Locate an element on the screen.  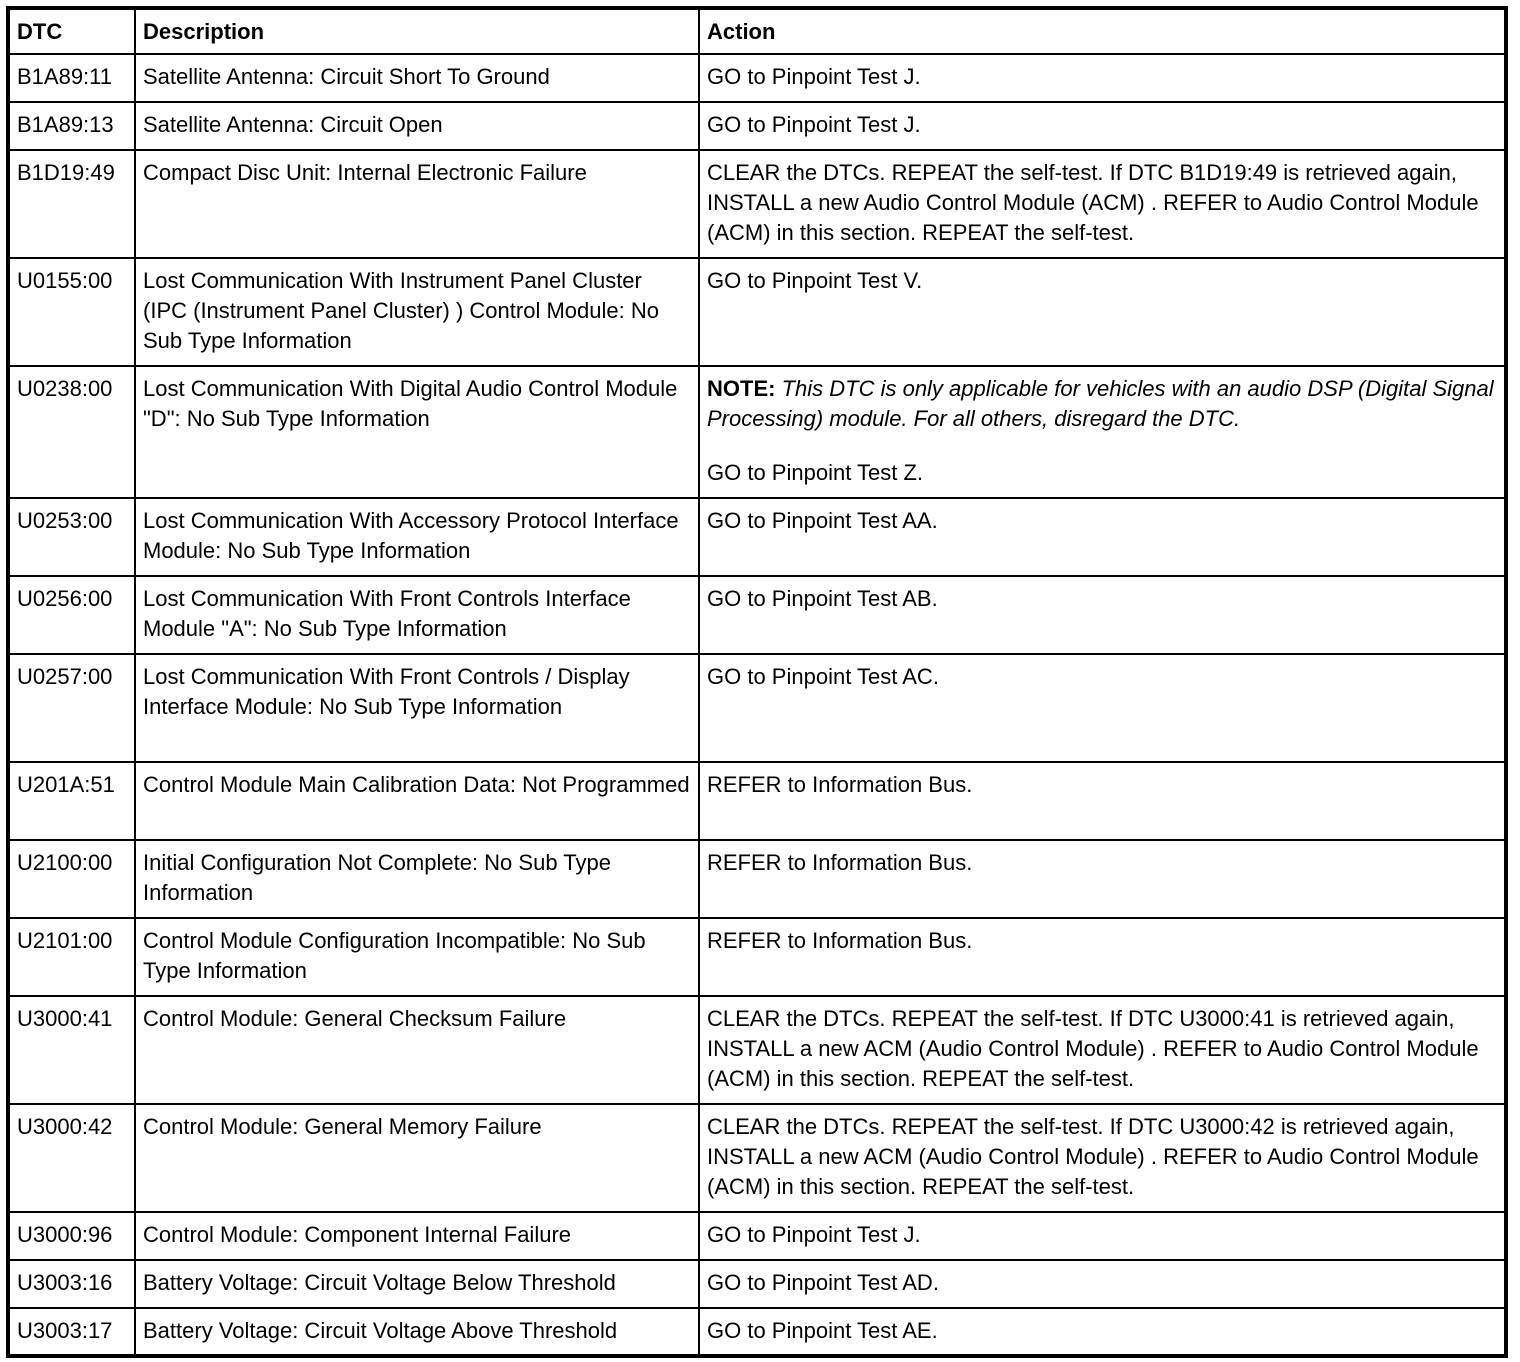
dtc-code: U0257:00 is located at coordinates (71, 708).